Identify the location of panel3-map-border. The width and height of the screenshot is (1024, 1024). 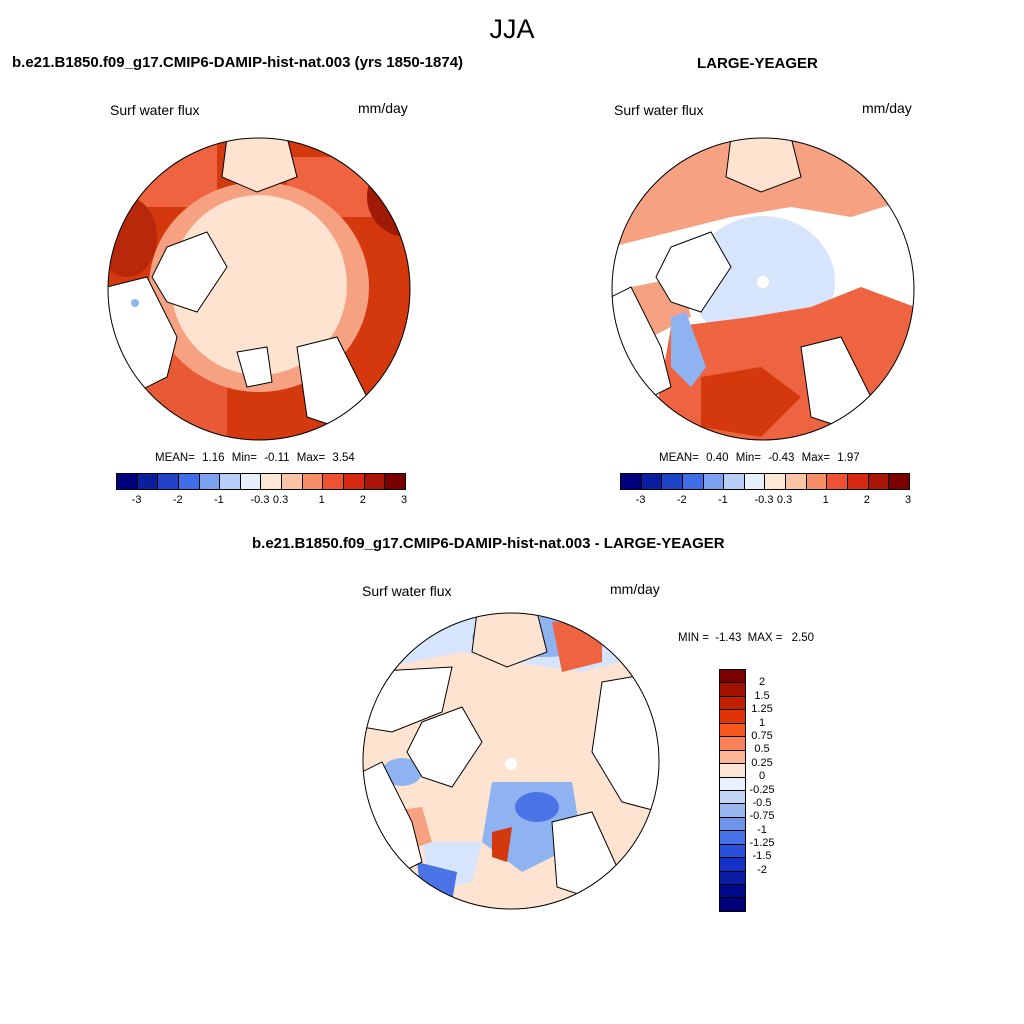
(511, 761).